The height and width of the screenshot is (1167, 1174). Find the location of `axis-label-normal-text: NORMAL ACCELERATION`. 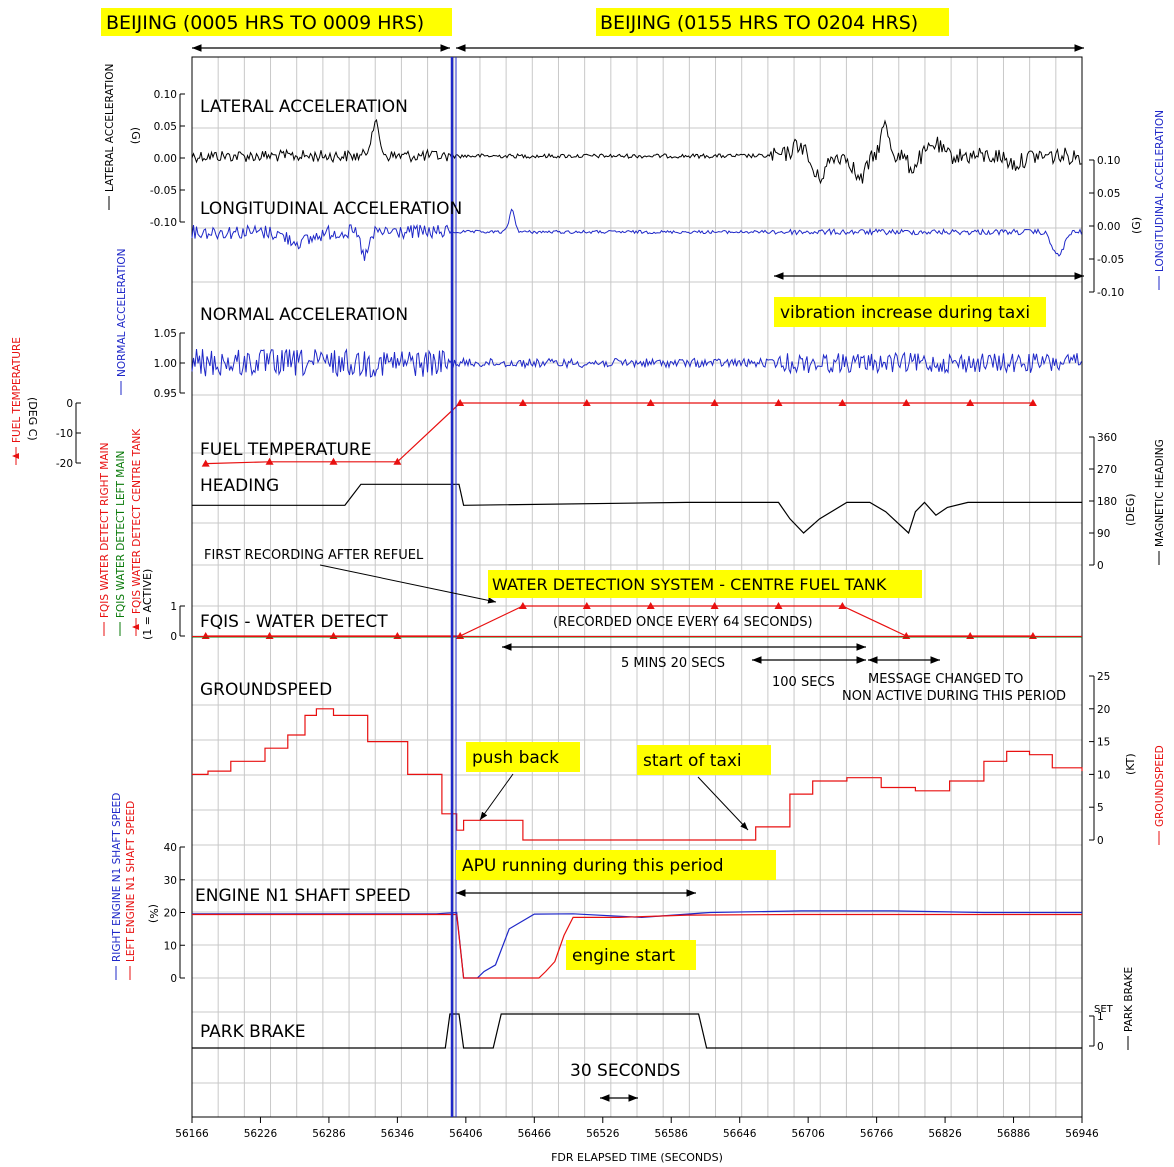

axis-label-normal-text: NORMAL ACCELERATION is located at coordinates (122, 313).